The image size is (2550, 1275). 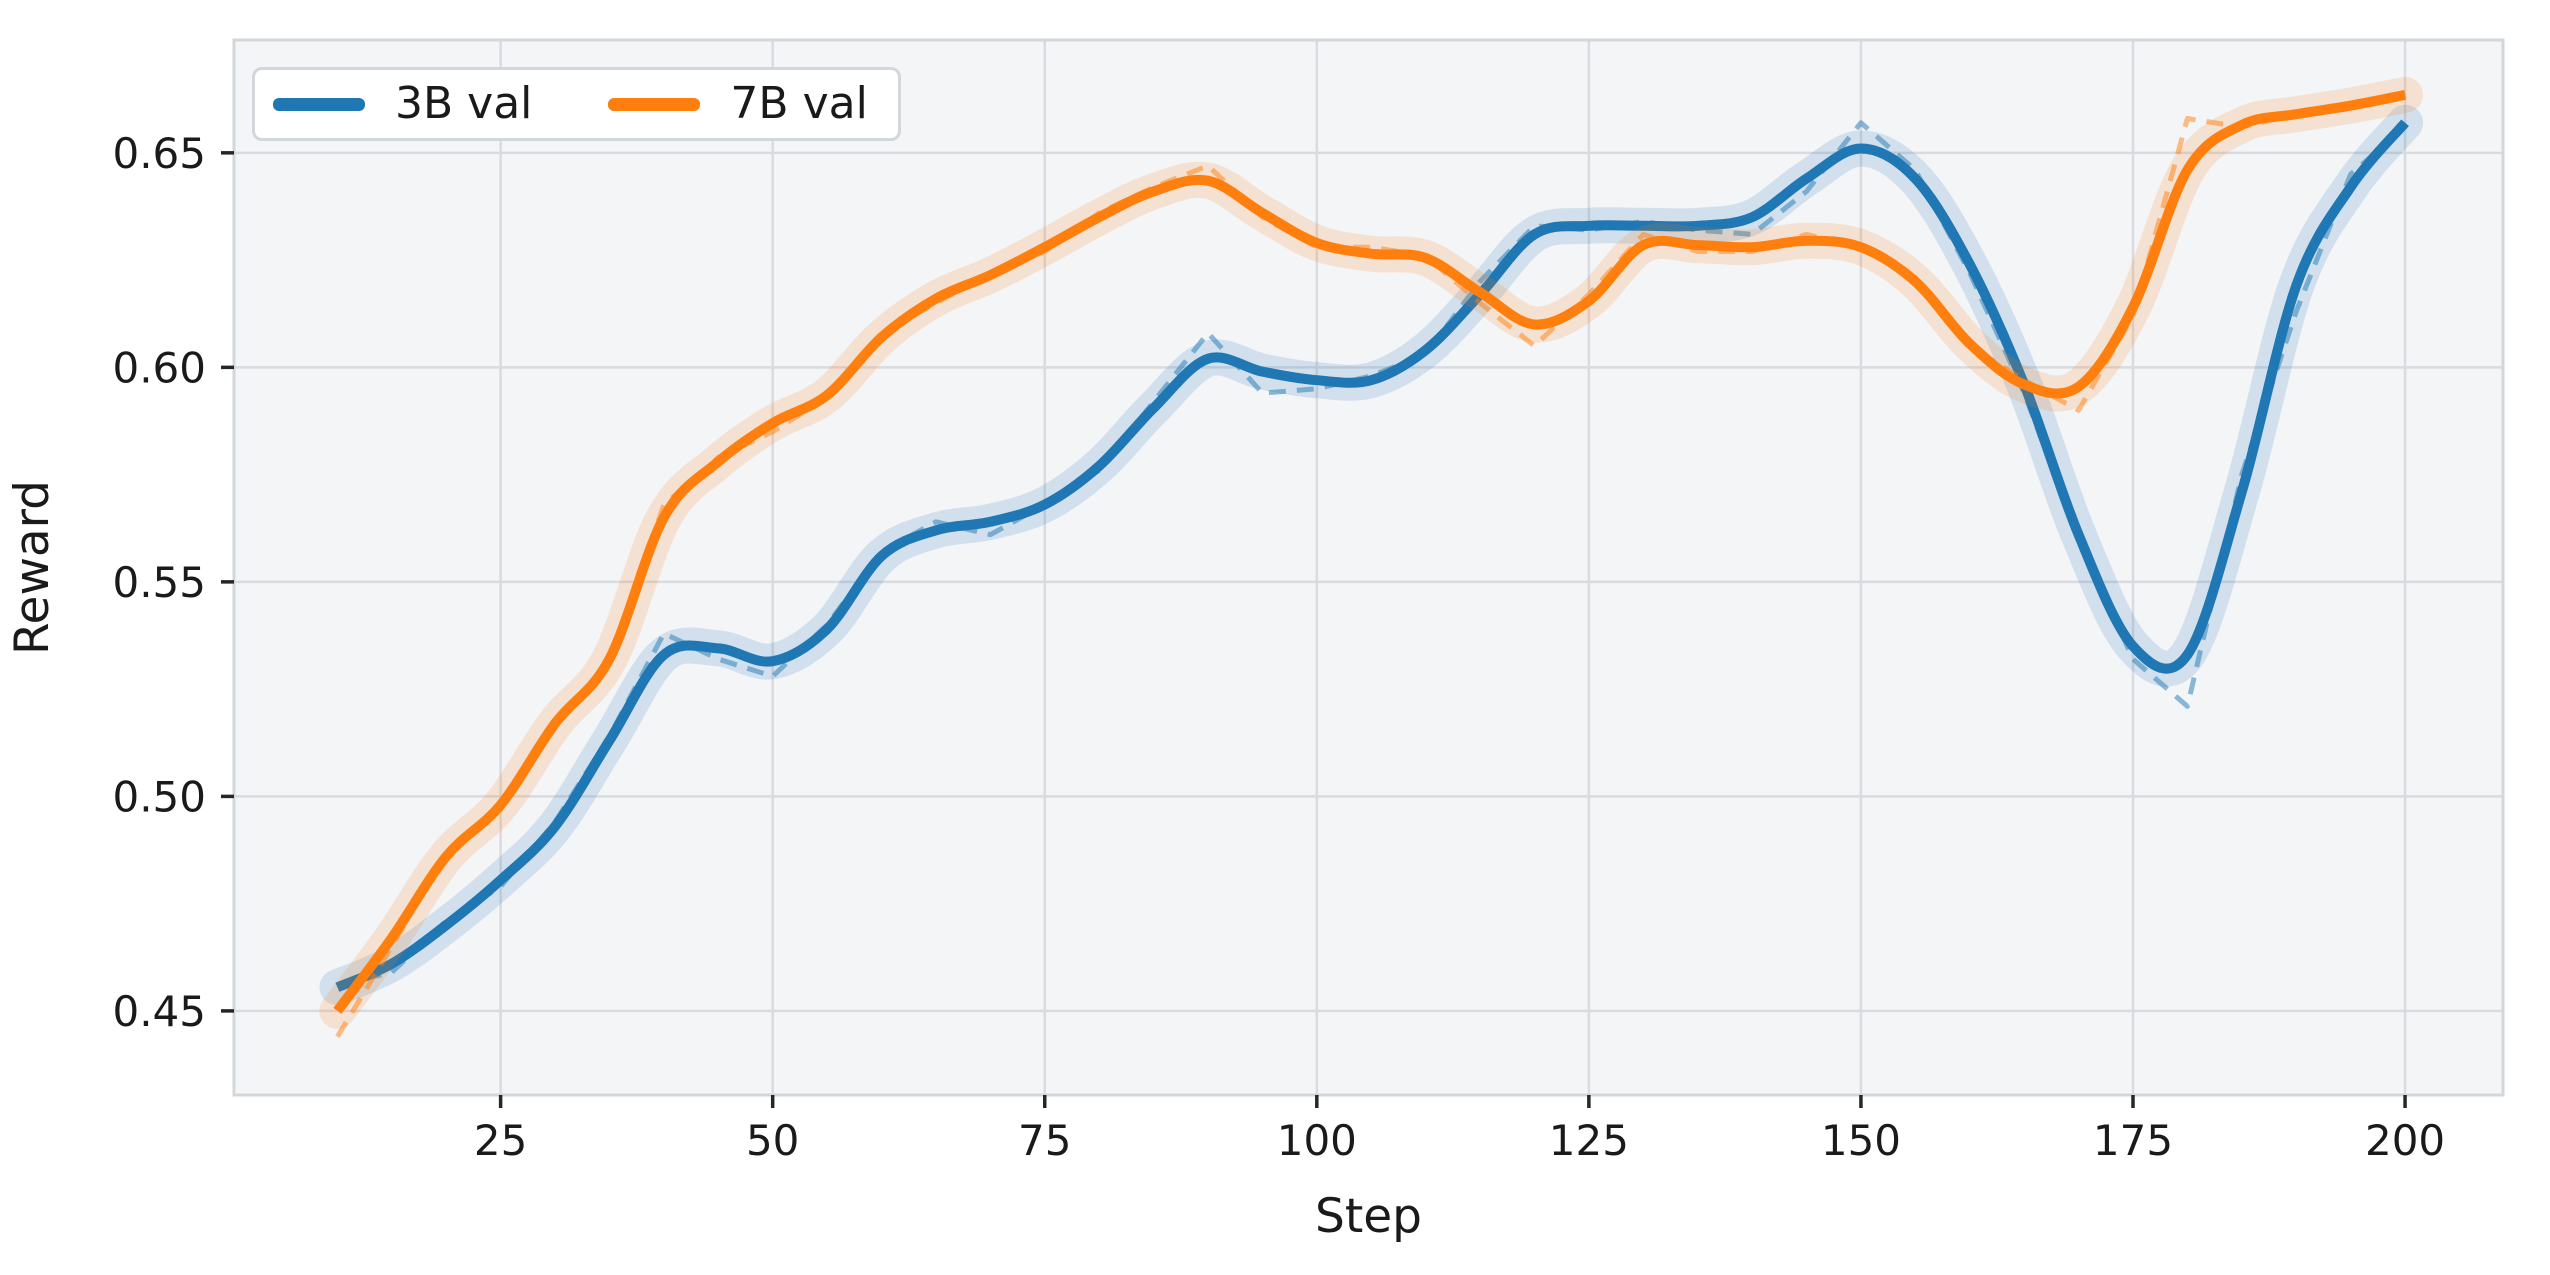 I want to click on x-axis-label: Step, so click(x=1368, y=1216).